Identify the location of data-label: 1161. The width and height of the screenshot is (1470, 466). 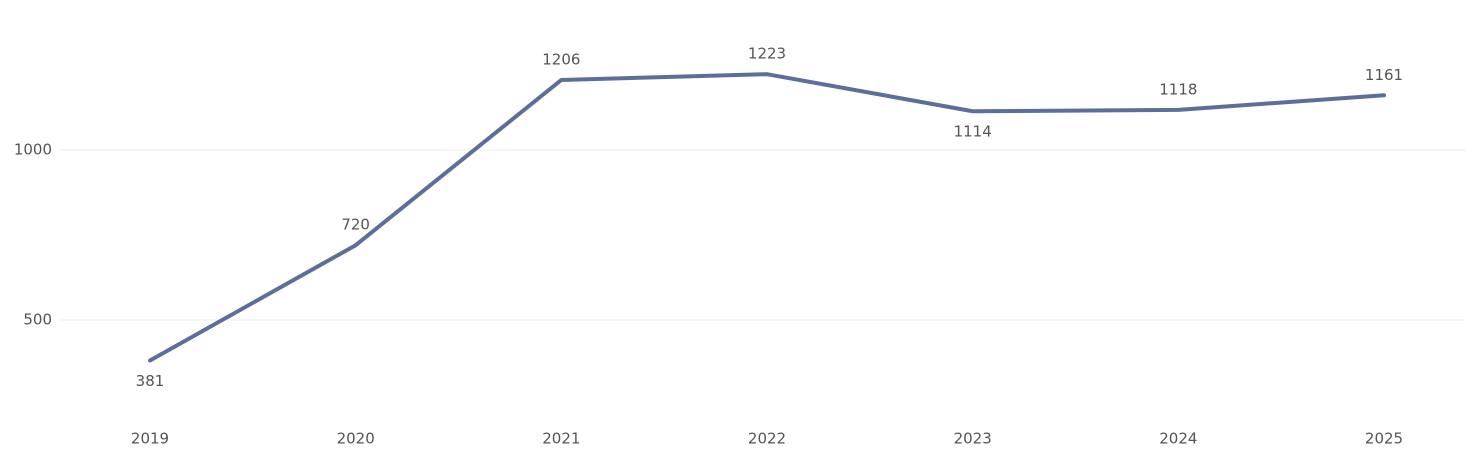
(1384, 75).